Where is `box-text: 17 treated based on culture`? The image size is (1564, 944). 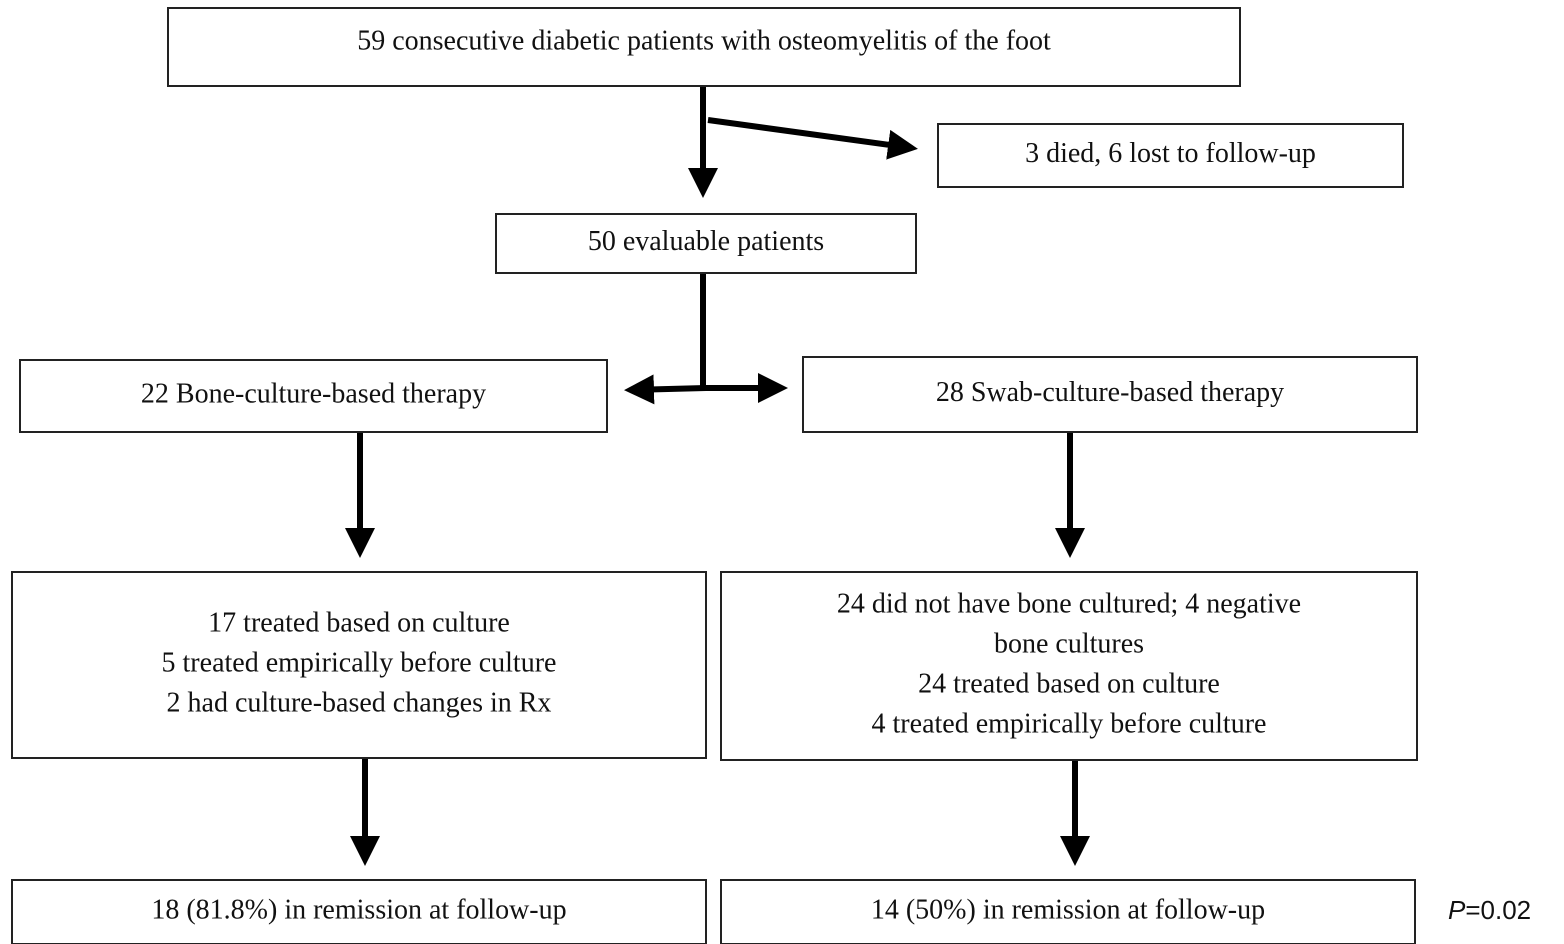 box-text: 17 treated based on culture is located at coordinates (359, 622).